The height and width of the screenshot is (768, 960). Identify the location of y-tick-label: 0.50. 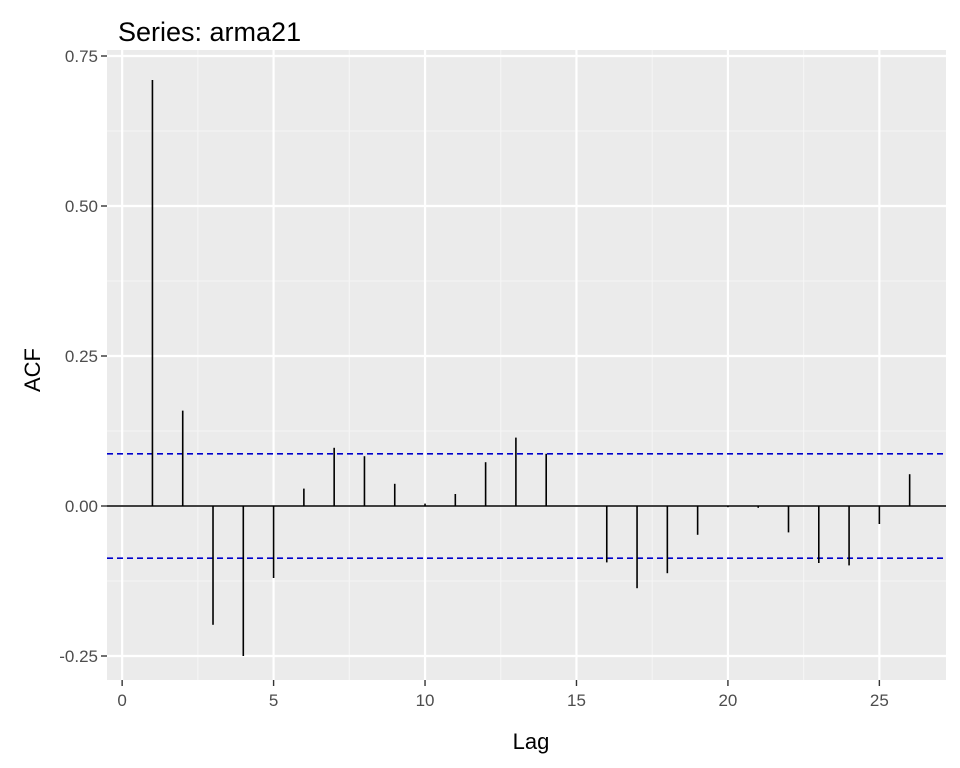
(81, 206).